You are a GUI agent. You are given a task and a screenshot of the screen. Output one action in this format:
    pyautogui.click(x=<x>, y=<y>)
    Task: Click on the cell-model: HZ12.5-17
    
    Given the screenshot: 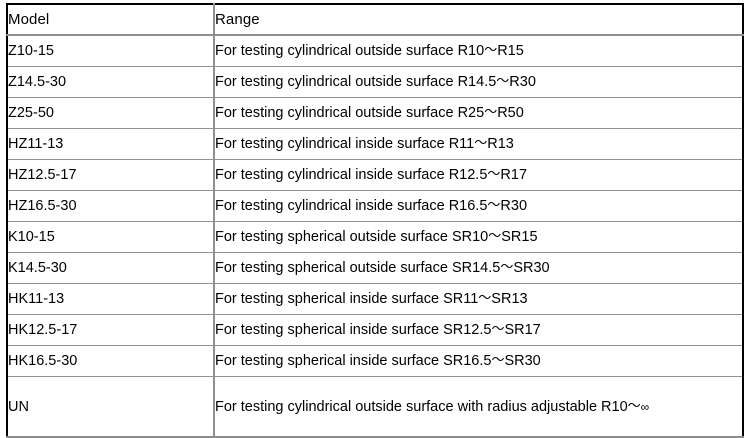 What is the action you would take?
    pyautogui.click(x=110, y=175)
    